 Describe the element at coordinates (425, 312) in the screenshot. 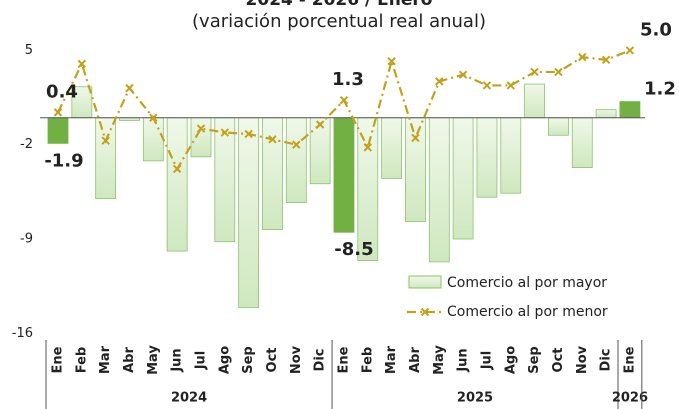

I see `legend-marker` at that location.